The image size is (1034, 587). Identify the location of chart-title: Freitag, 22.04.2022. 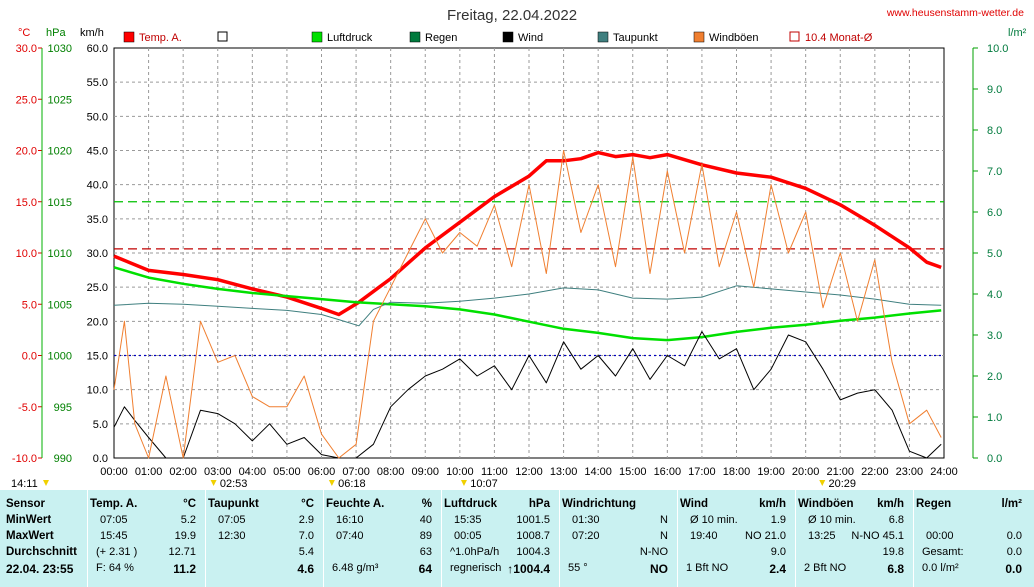
(512, 15).